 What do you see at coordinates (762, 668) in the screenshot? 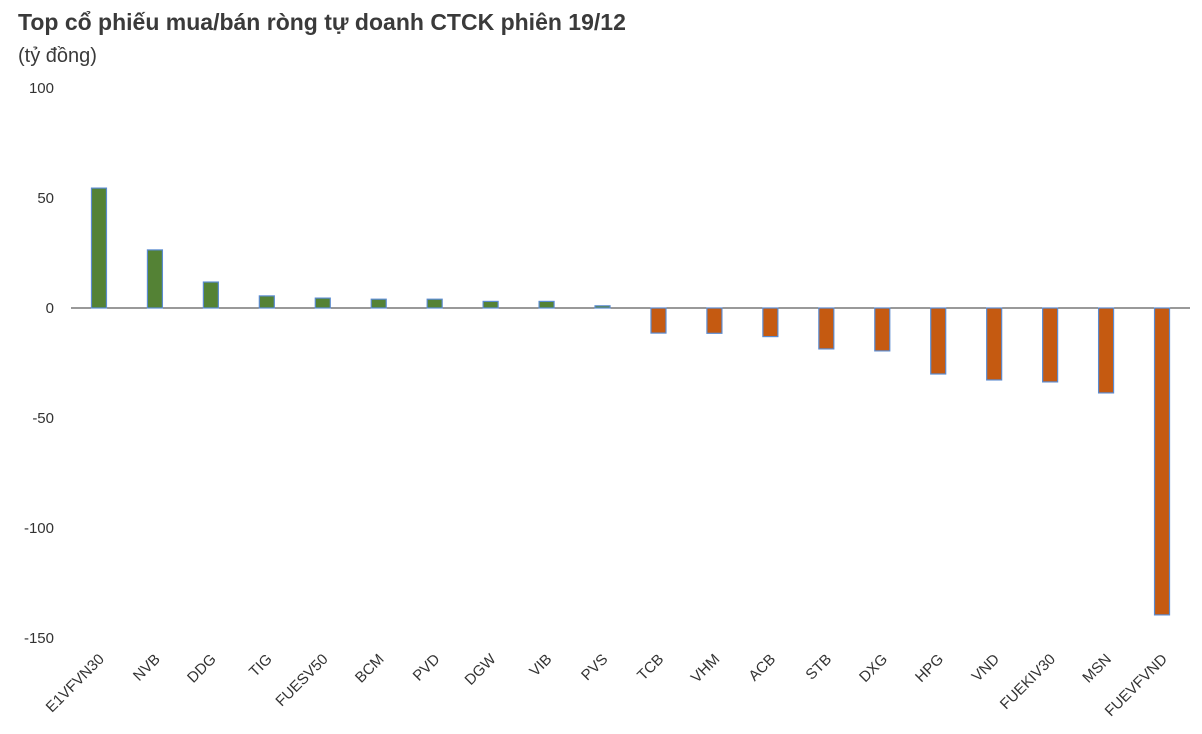
I see `x-tick-label: ACB` at bounding box center [762, 668].